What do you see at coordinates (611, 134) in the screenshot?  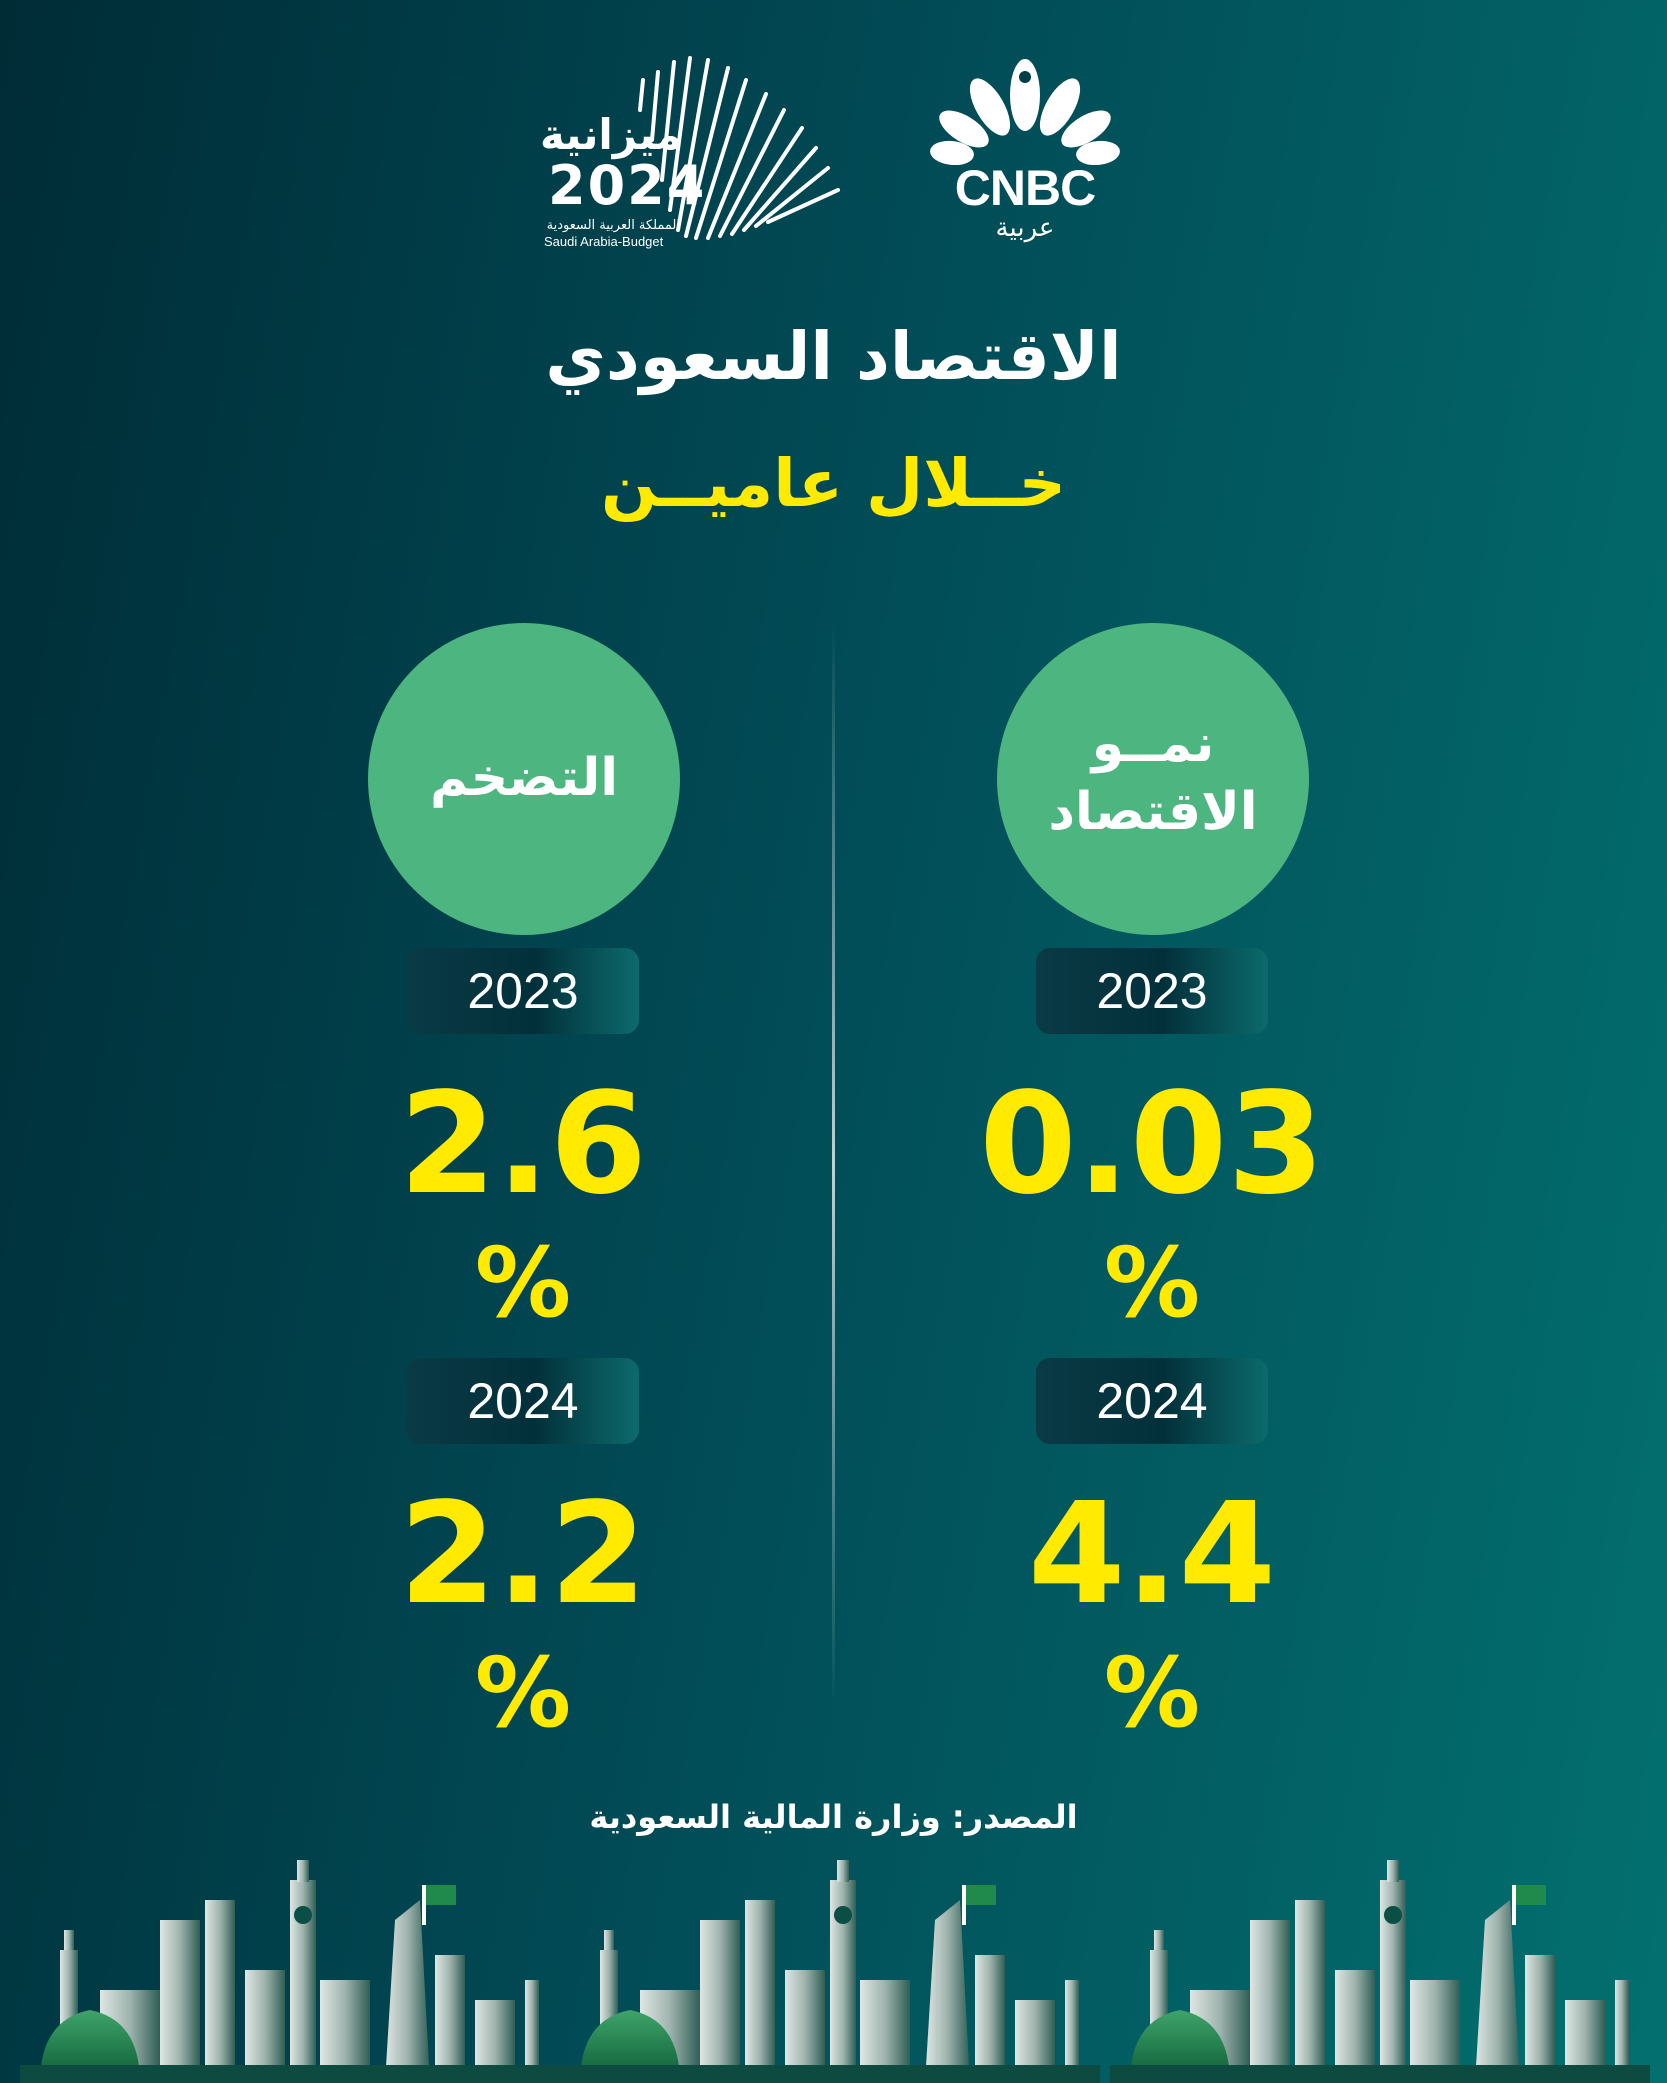 I see `budget-title: ميزانية` at bounding box center [611, 134].